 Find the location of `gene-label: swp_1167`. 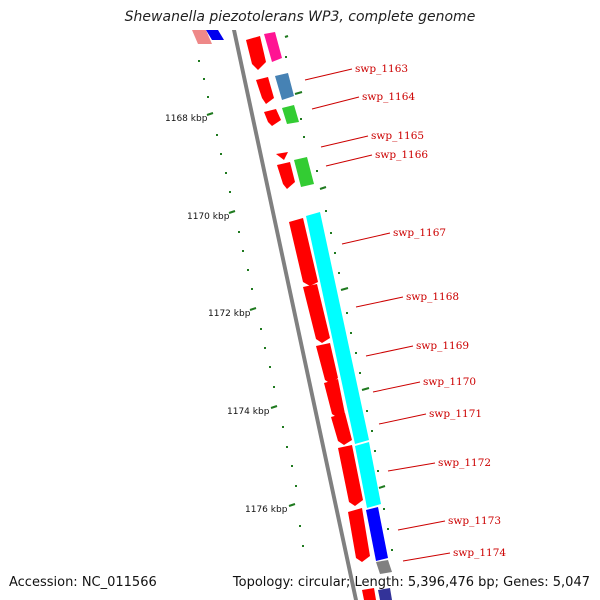

gene-label: swp_1167 is located at coordinates (419, 233).